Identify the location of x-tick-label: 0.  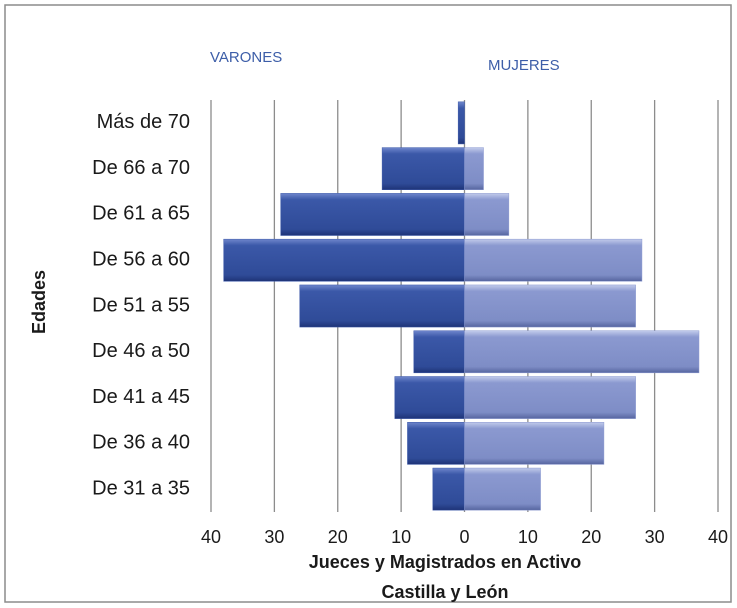
(464, 537).